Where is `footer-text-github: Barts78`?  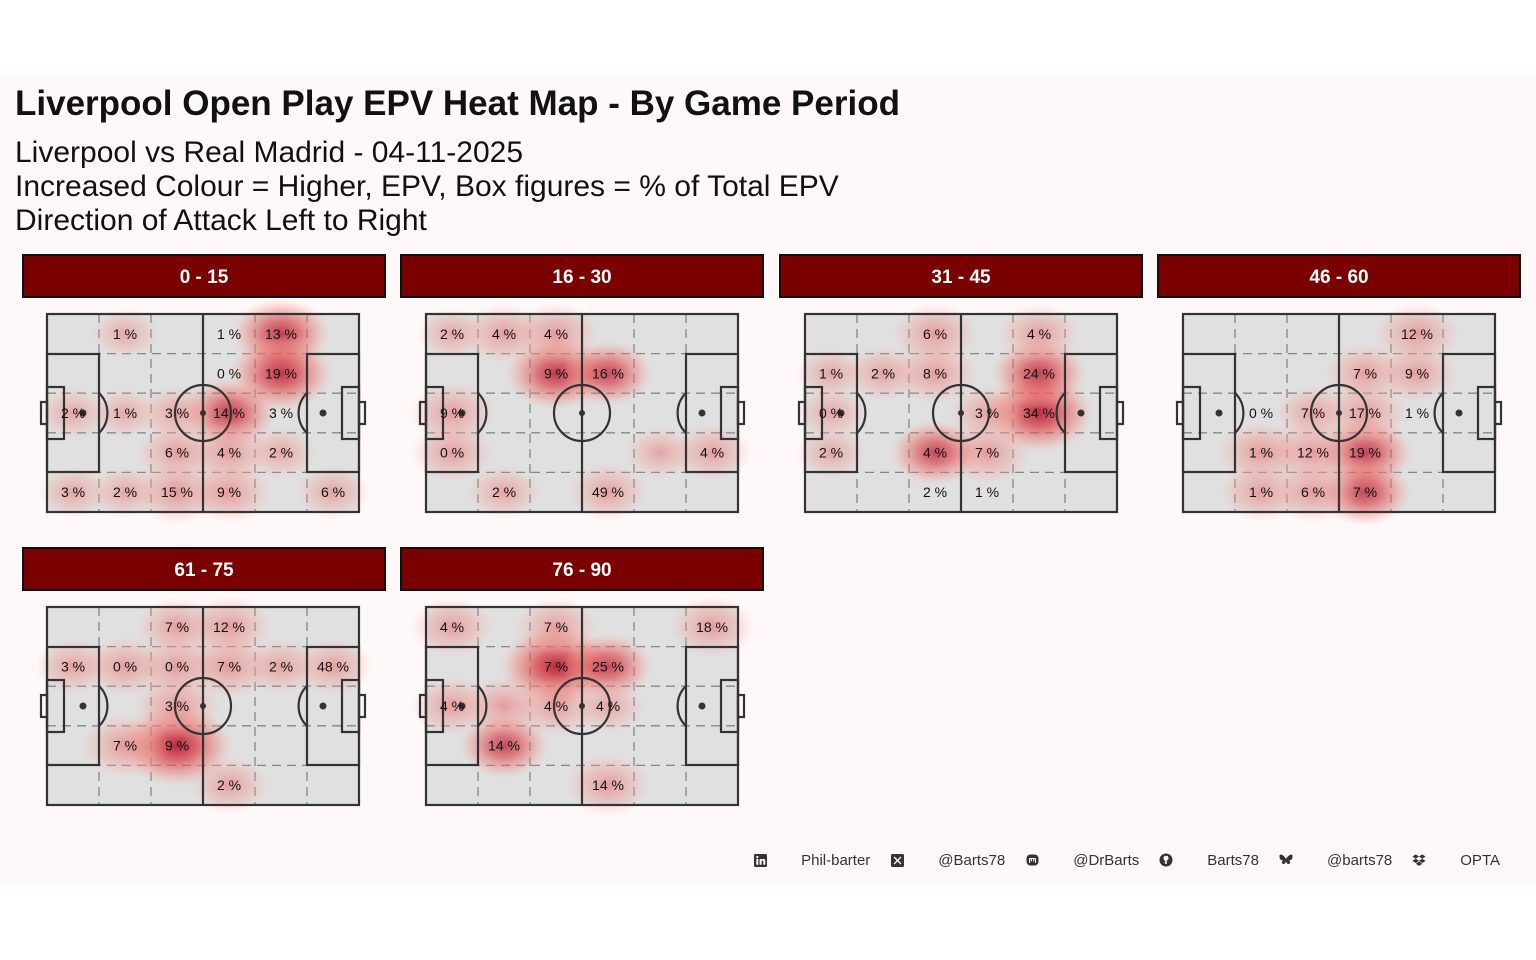
footer-text-github: Barts78 is located at coordinates (1233, 860).